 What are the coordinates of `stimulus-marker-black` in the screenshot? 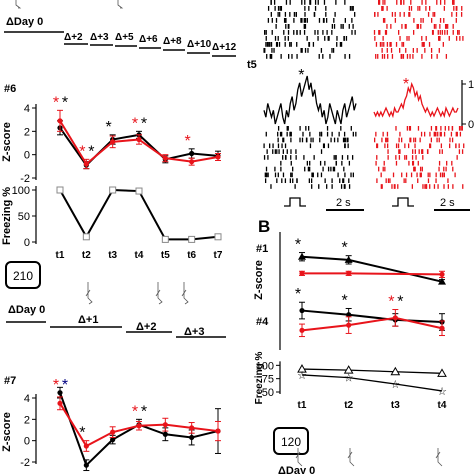 It's located at (295, 202).